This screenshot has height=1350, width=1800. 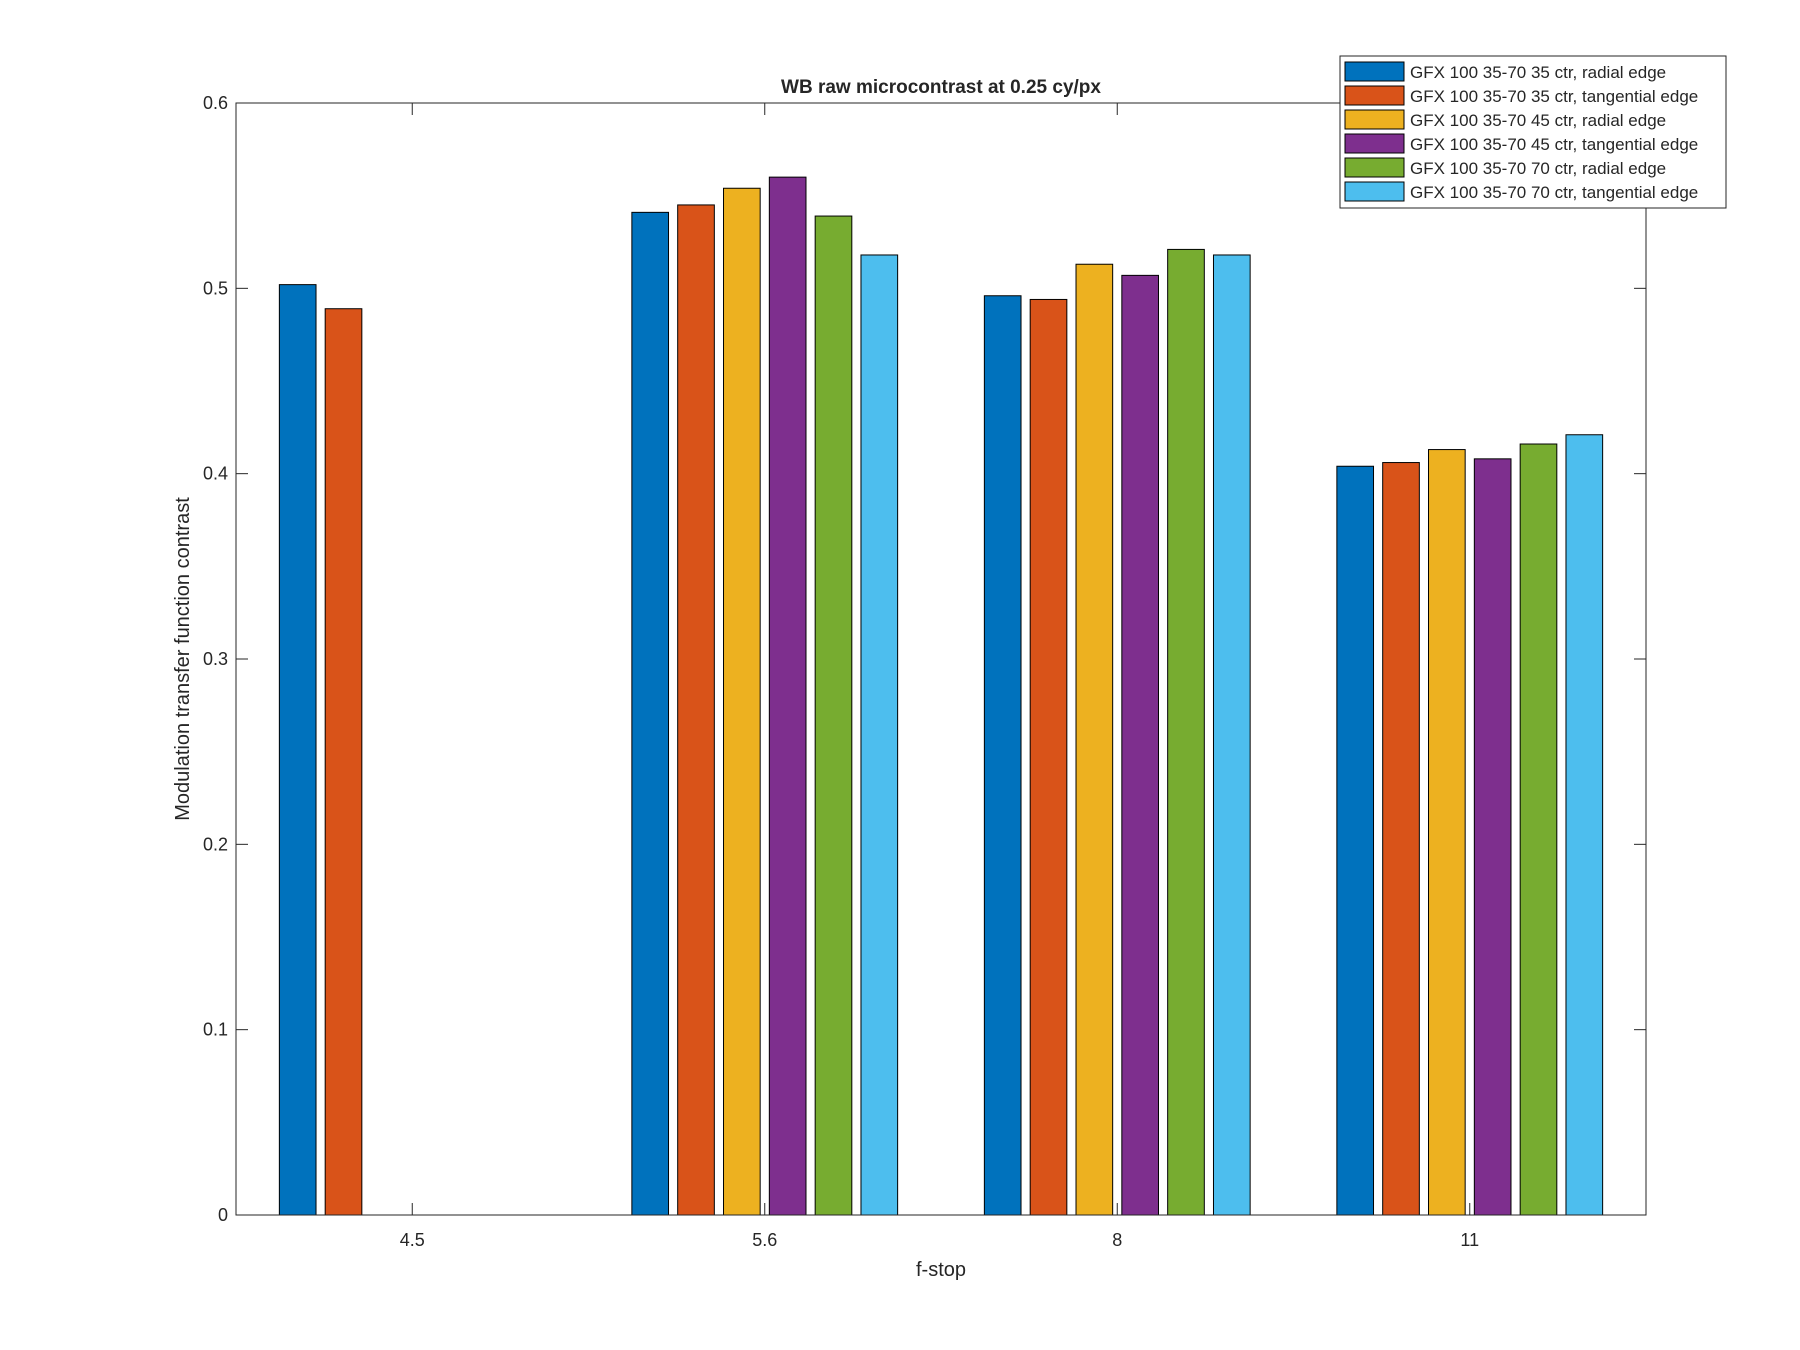 I want to click on legend-label: GFX 100 35-70 45 ctr, tangential edge, so click(x=1554, y=144).